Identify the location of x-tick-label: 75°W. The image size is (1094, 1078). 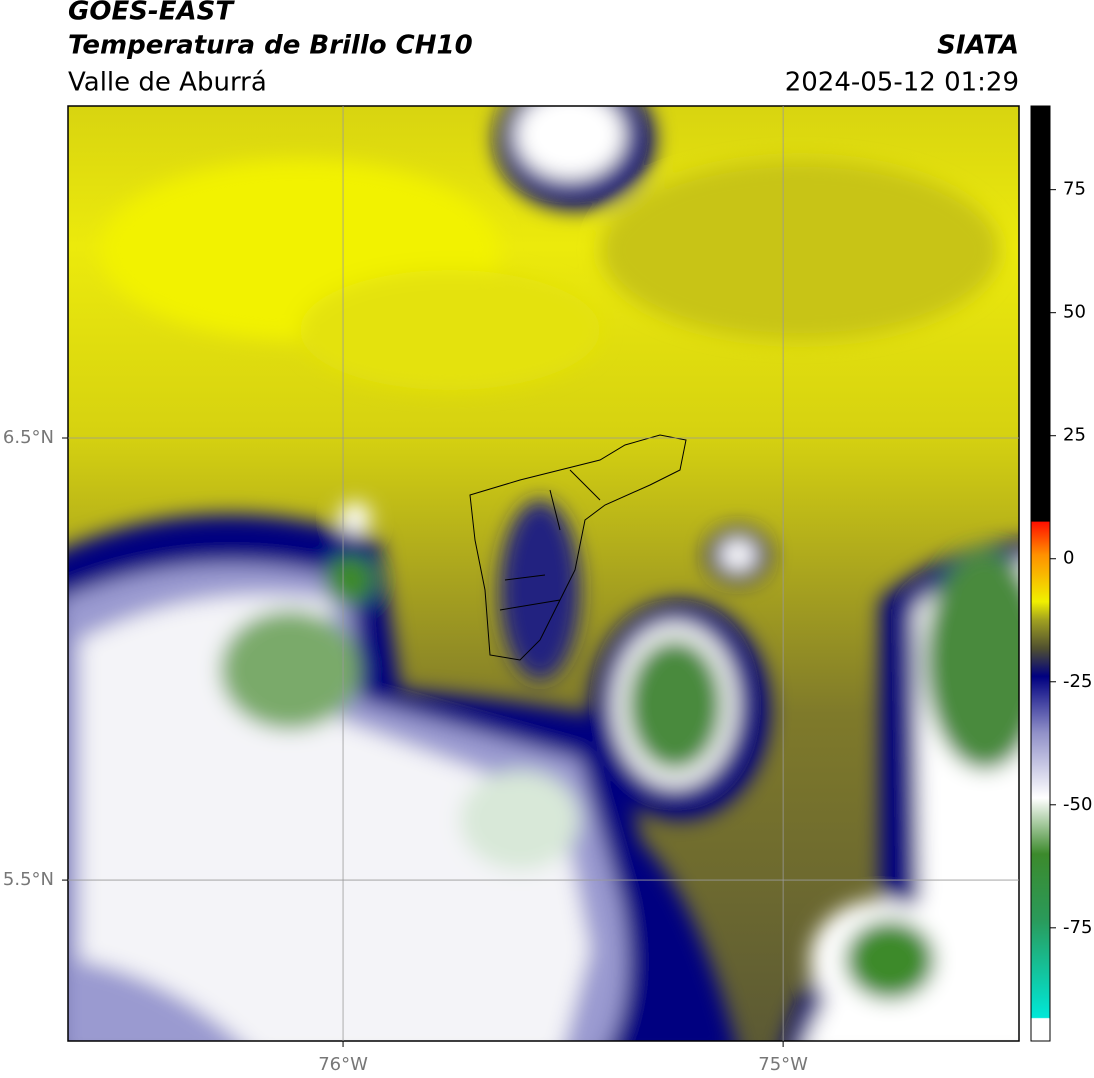
(783, 1064).